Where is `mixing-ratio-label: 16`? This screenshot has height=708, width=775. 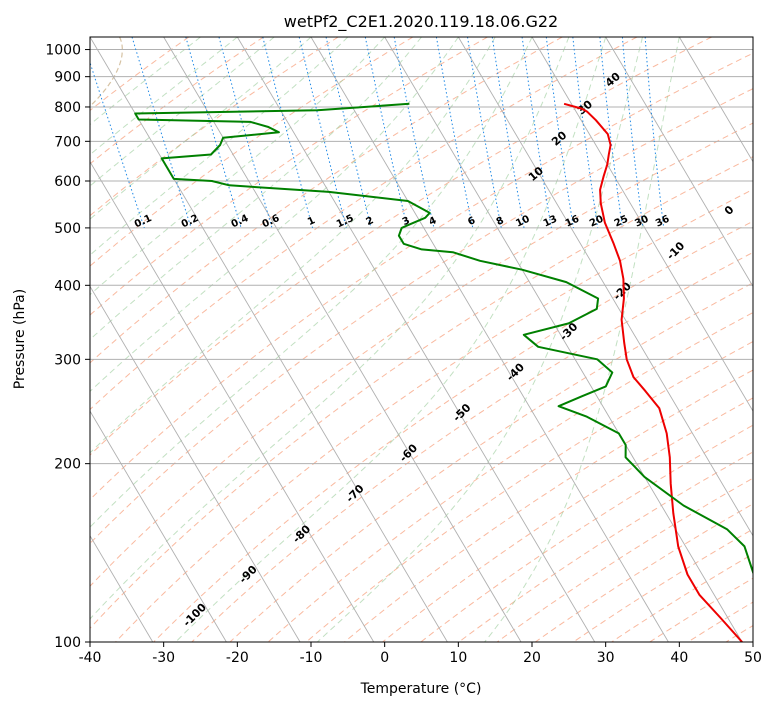 mixing-ratio-label: 16 is located at coordinates (572, 222).